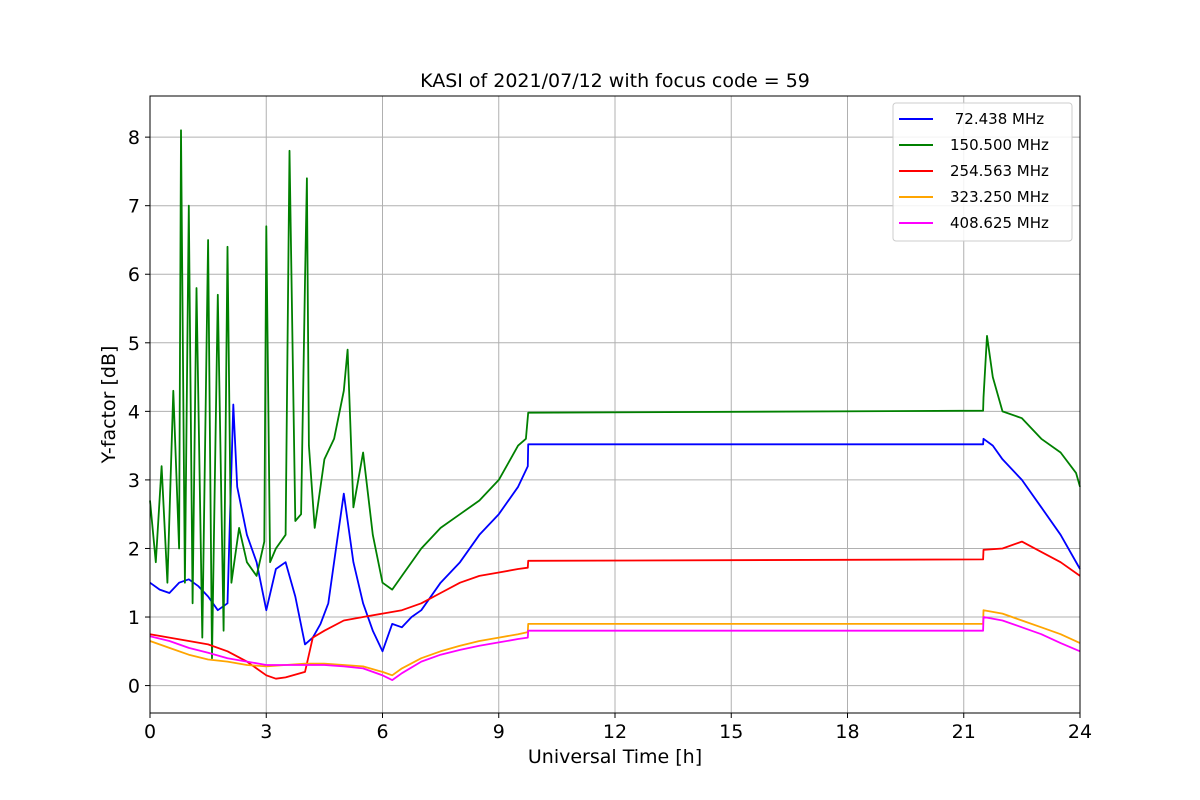 Image resolution: width=1200 pixels, height=800 pixels. I want to click on legend-box, so click(982, 172).